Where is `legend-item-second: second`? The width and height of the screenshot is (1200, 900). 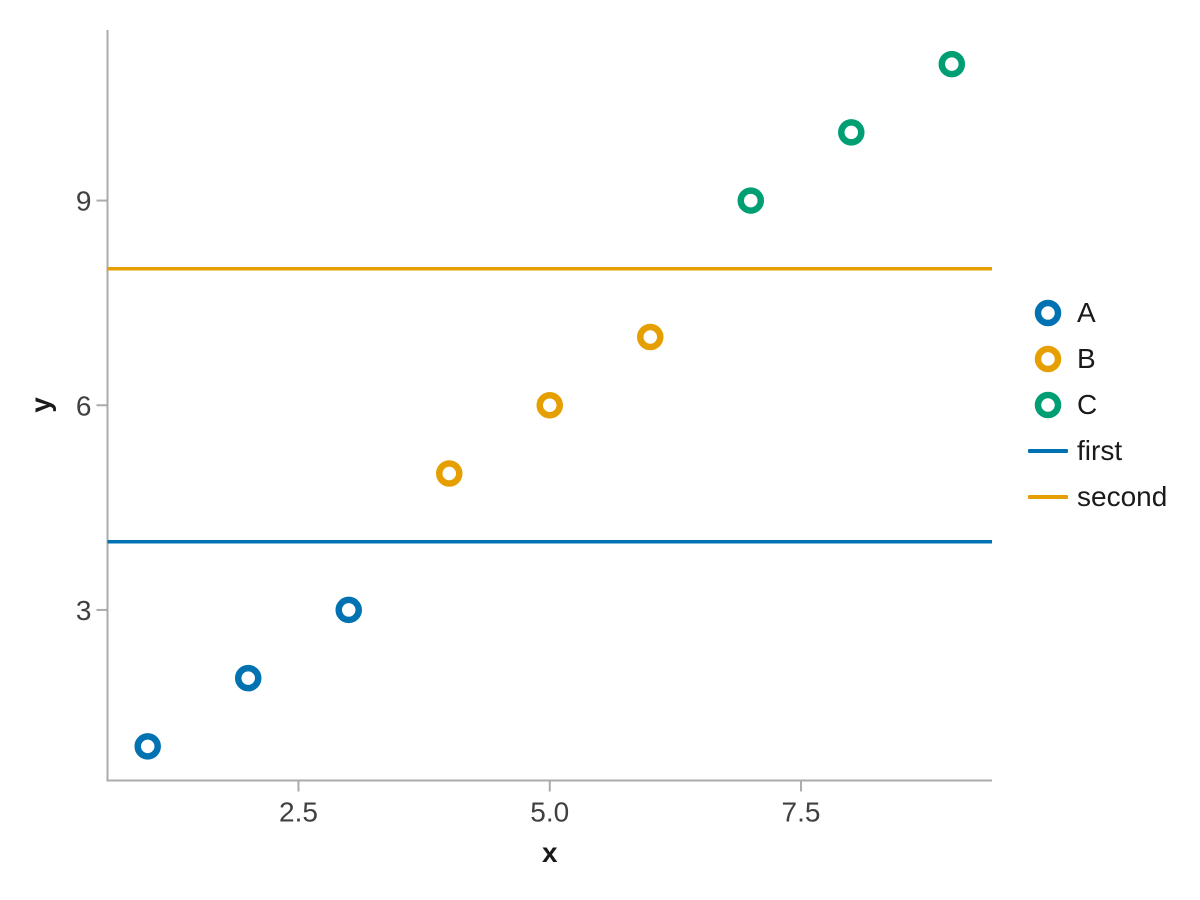 legend-item-second: second is located at coordinates (1097, 497).